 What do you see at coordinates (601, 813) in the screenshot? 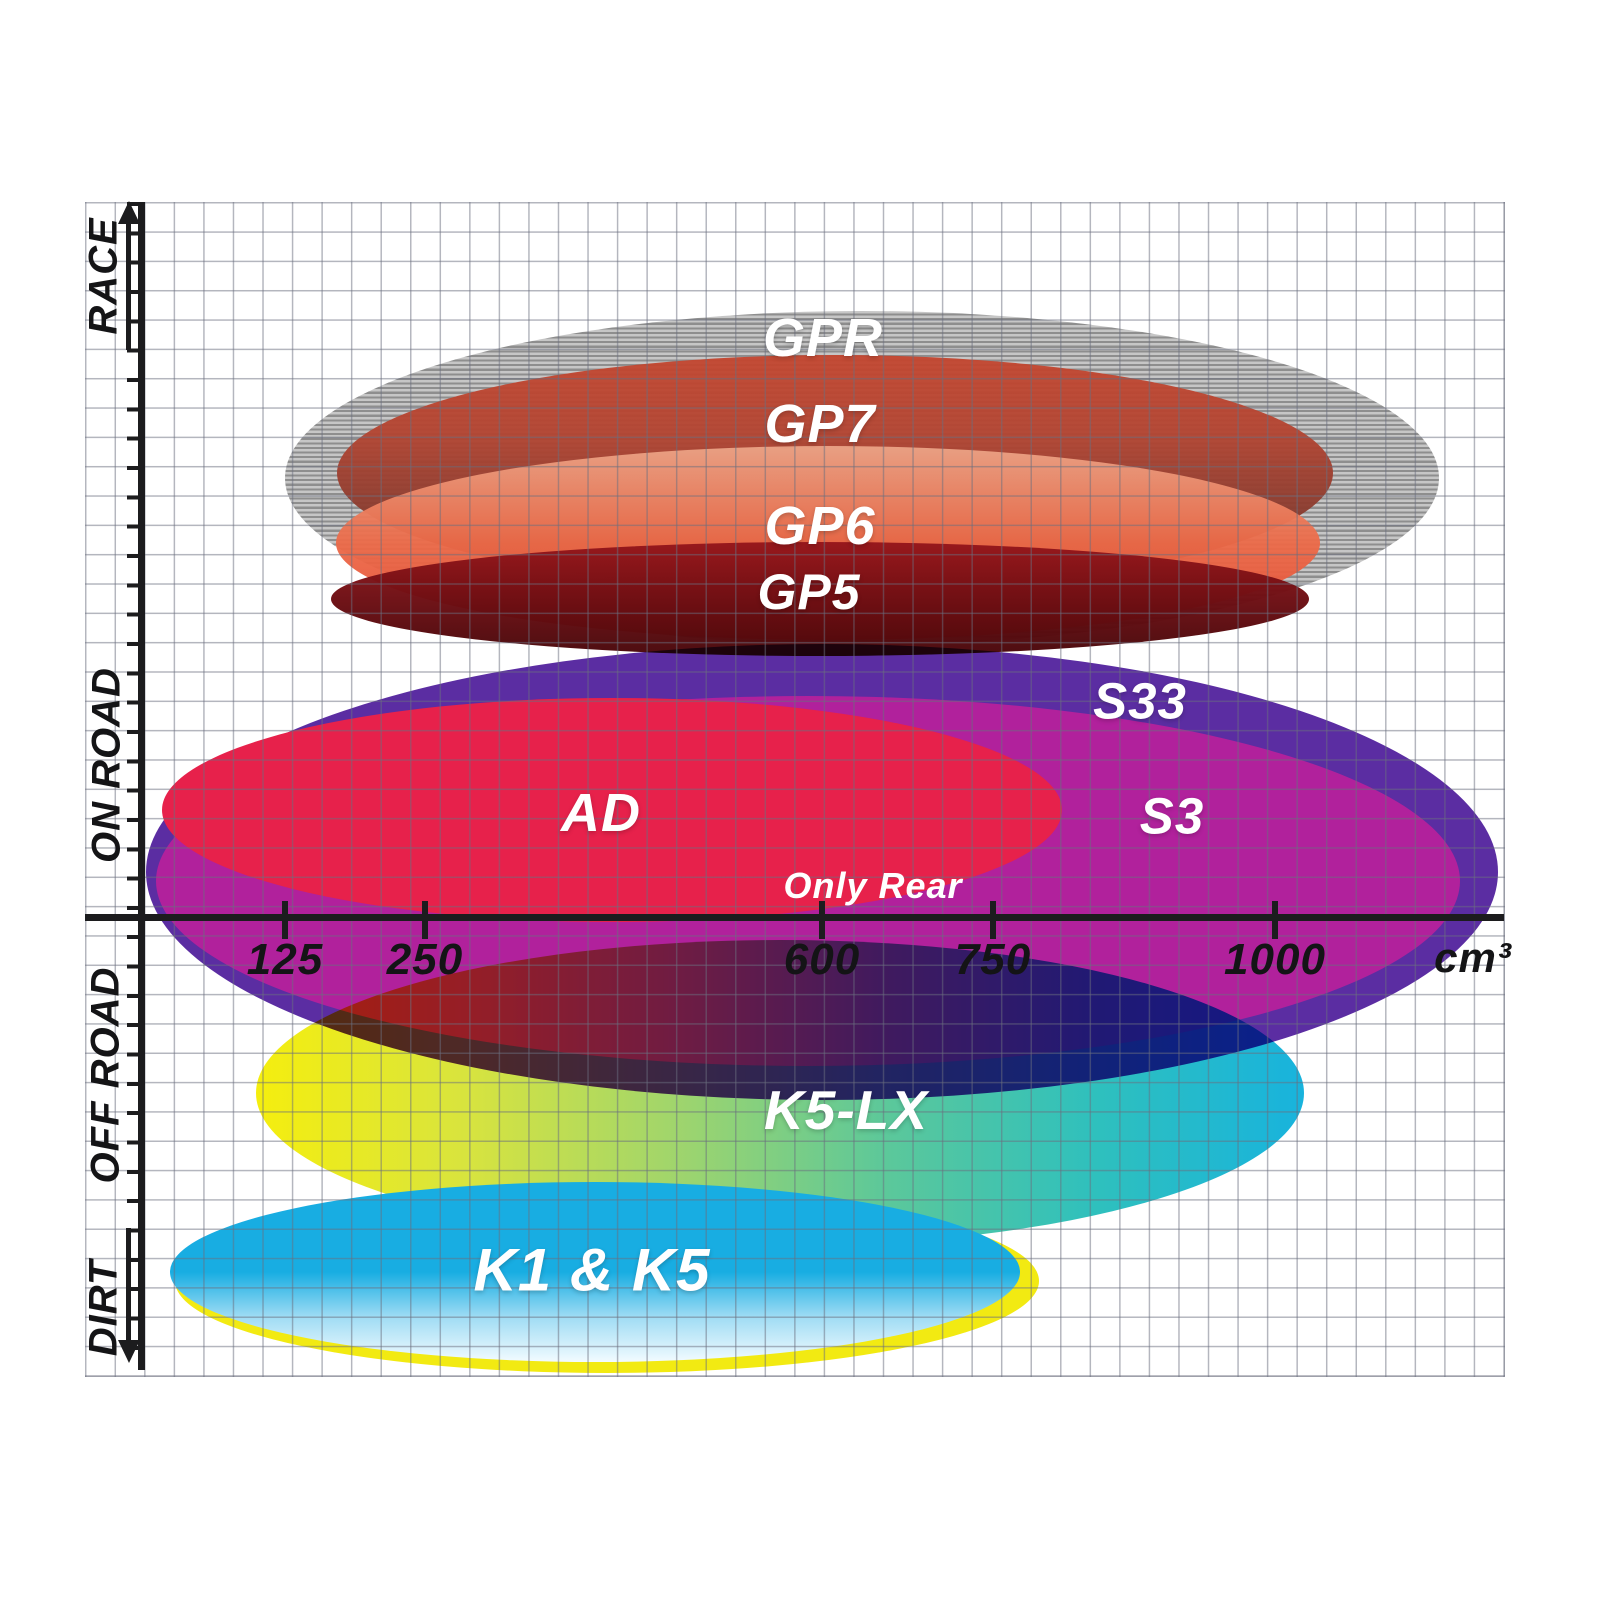
I see `region-label-ad: AD` at bounding box center [601, 813].